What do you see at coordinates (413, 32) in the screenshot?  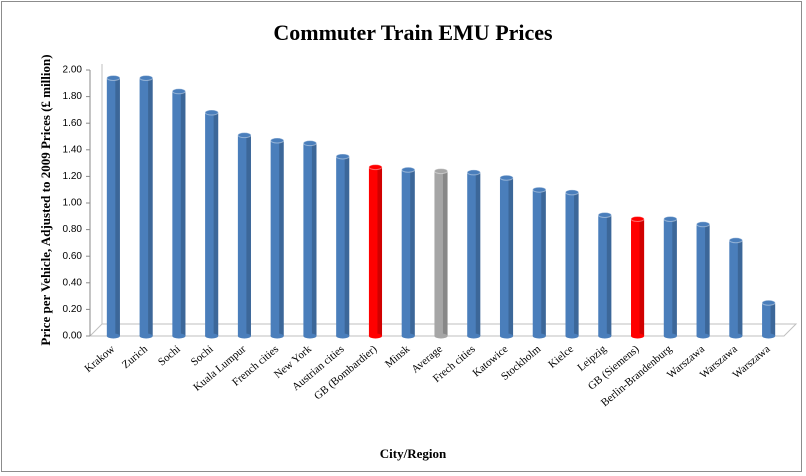 I see `chart-title: Commuter Train EMU Prices` at bounding box center [413, 32].